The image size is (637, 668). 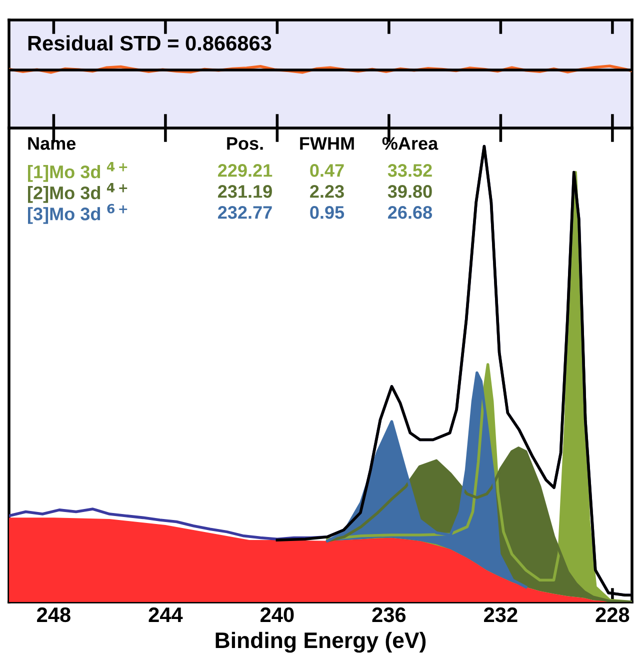 I want to click on annotation: 229.21, so click(x=245, y=170).